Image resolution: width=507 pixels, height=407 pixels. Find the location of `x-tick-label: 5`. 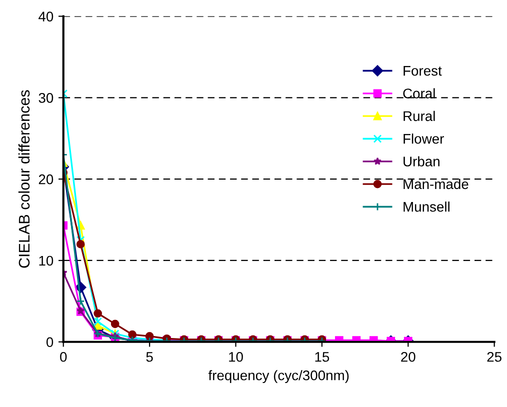

x-tick-label: 5 is located at coordinates (149, 357).